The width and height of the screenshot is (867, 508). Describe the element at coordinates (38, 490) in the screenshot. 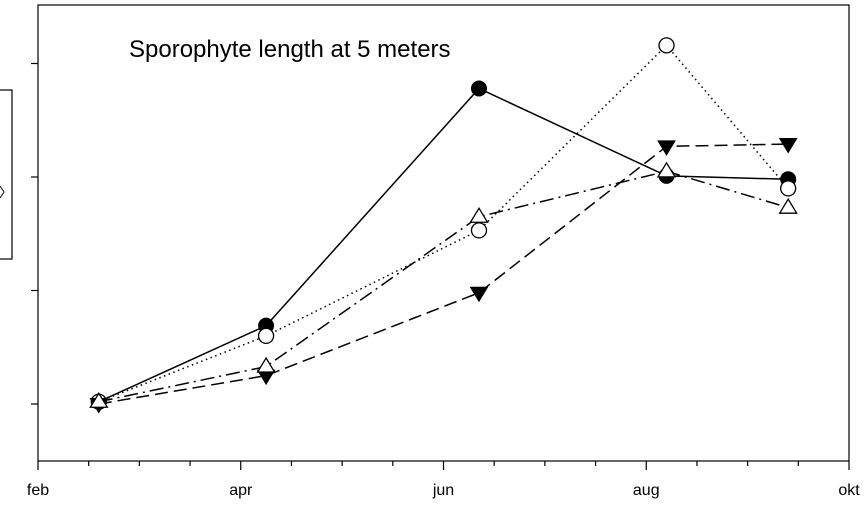

I see `x-tick-label-feb: feb` at that location.